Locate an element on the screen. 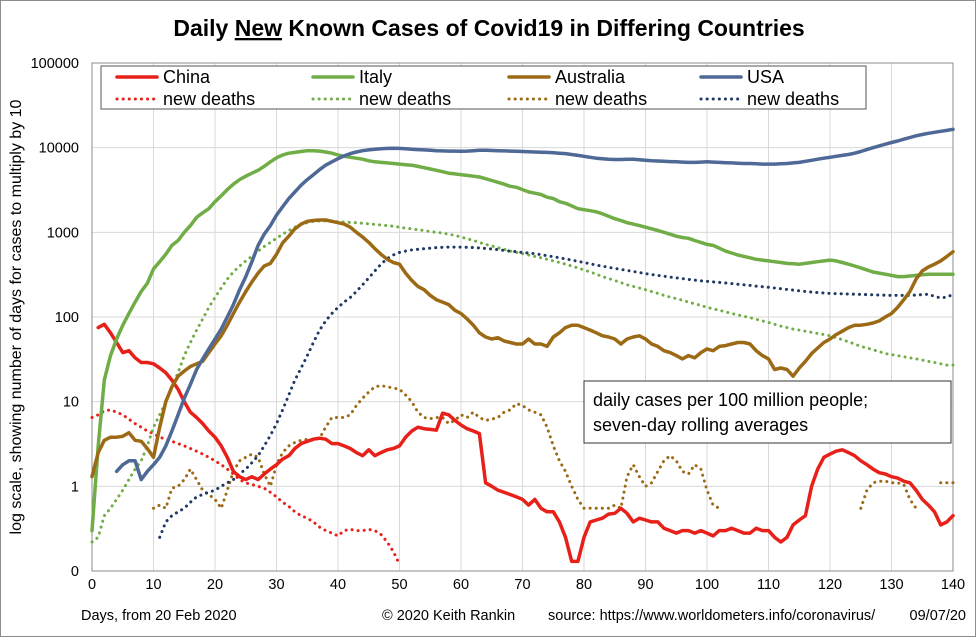 This screenshot has width=976, height=638. x-tick-label: 30 is located at coordinates (276, 585).